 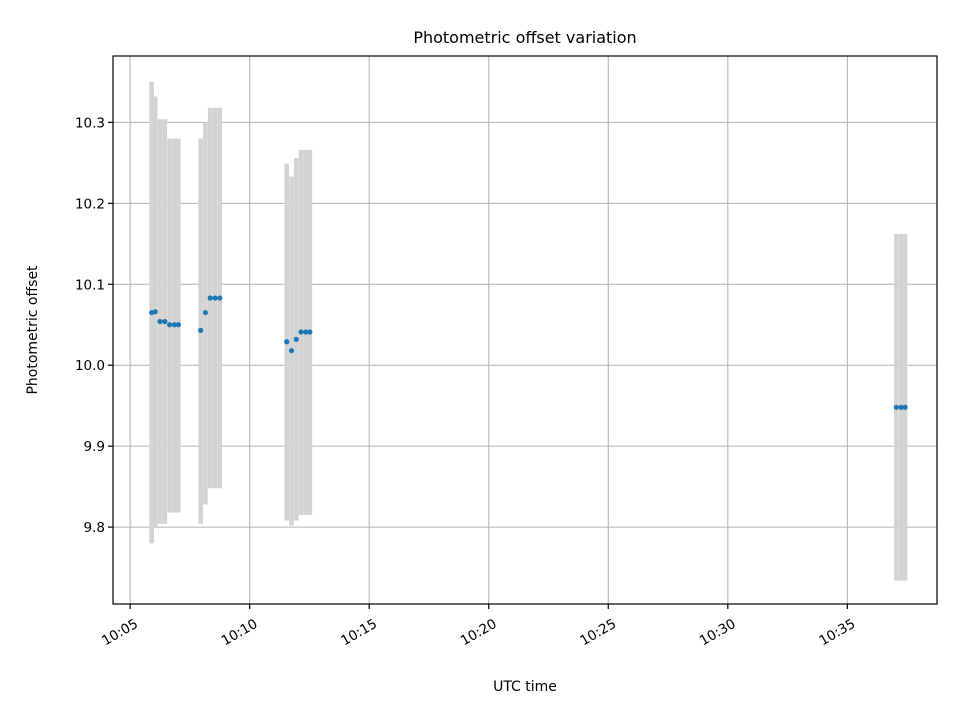 What do you see at coordinates (90, 285) in the screenshot?
I see `y-tick-label: 10.1` at bounding box center [90, 285].